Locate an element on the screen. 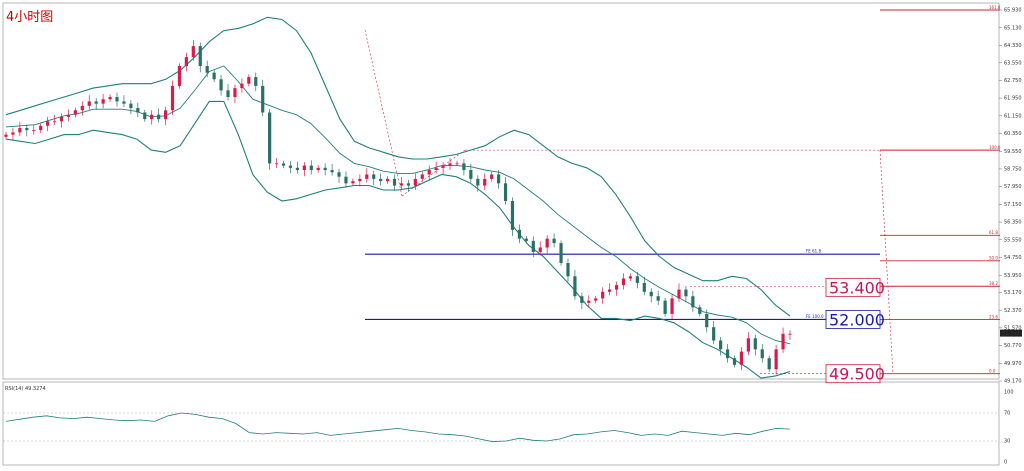 Image resolution: width=1024 pixels, height=471 pixels. price-tick-label: 55.550 is located at coordinates (1013, 240).